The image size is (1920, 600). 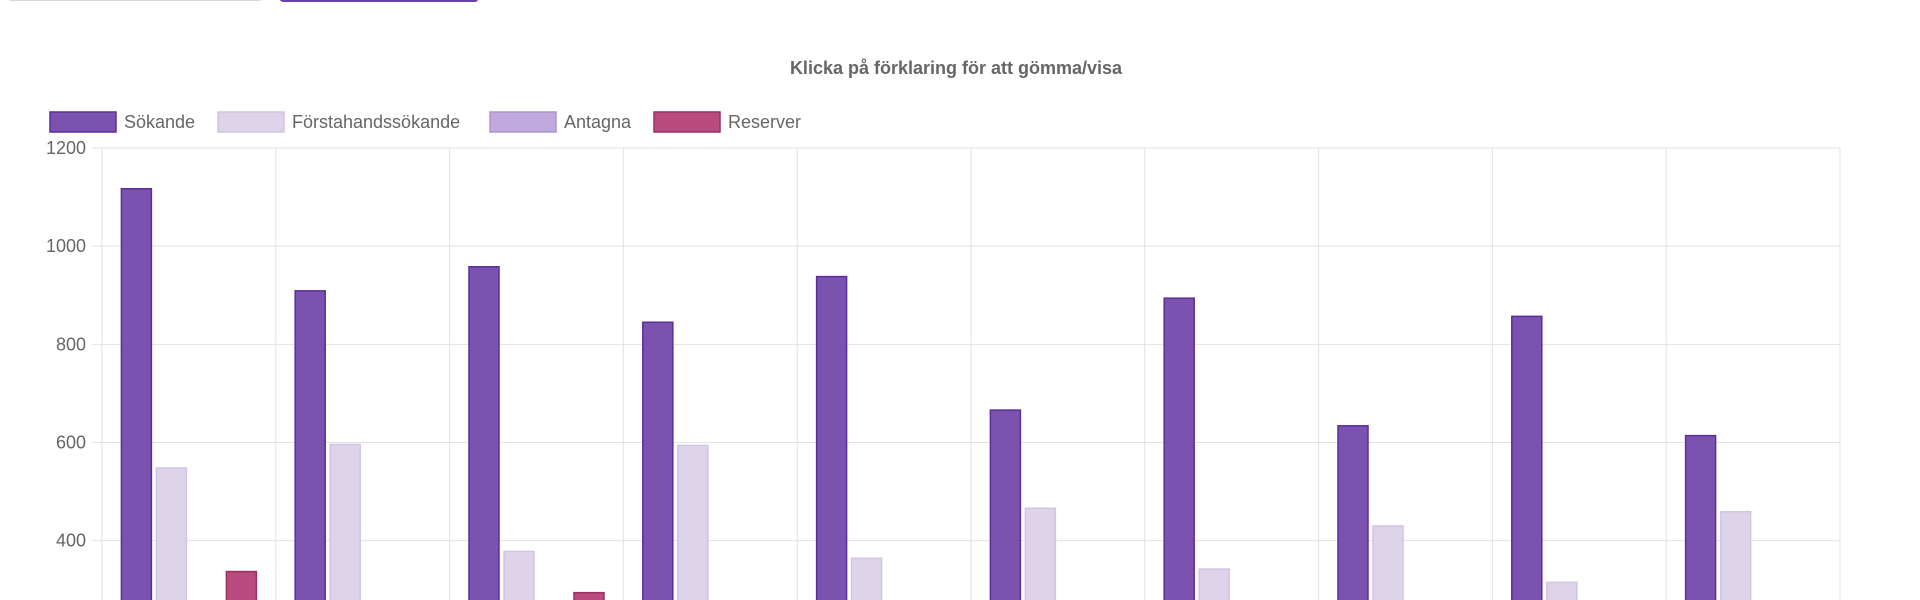 I want to click on legend-item-3: Reserver, so click(x=727, y=122).